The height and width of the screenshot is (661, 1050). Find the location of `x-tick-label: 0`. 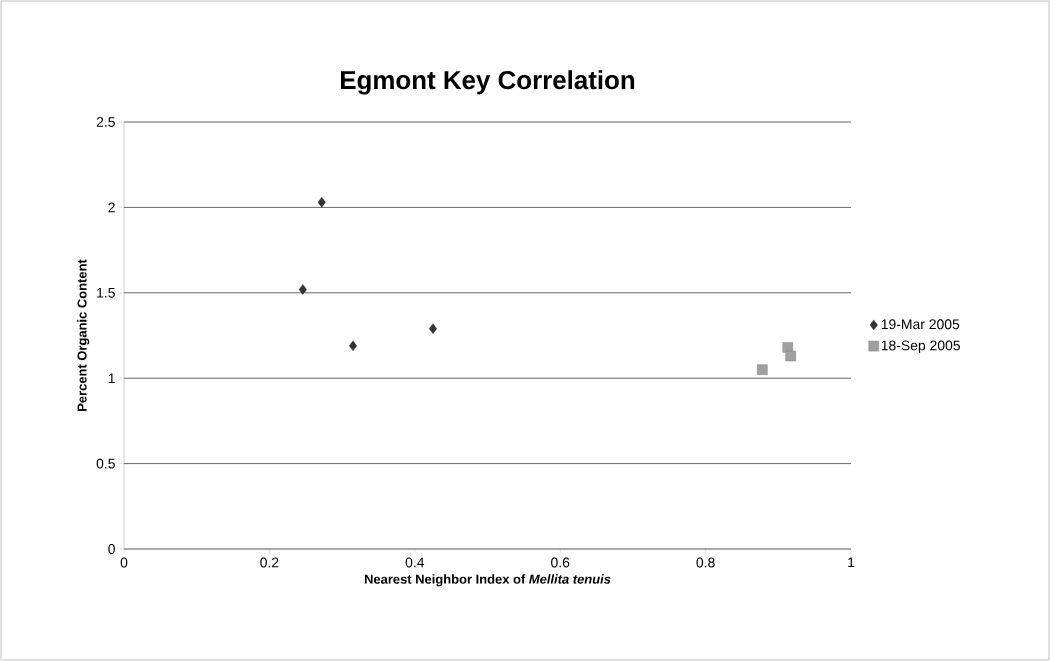

x-tick-label: 0 is located at coordinates (124, 562).